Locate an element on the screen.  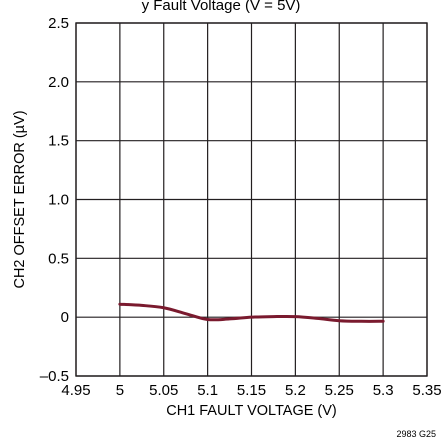
series-group is located at coordinates (251, 312).